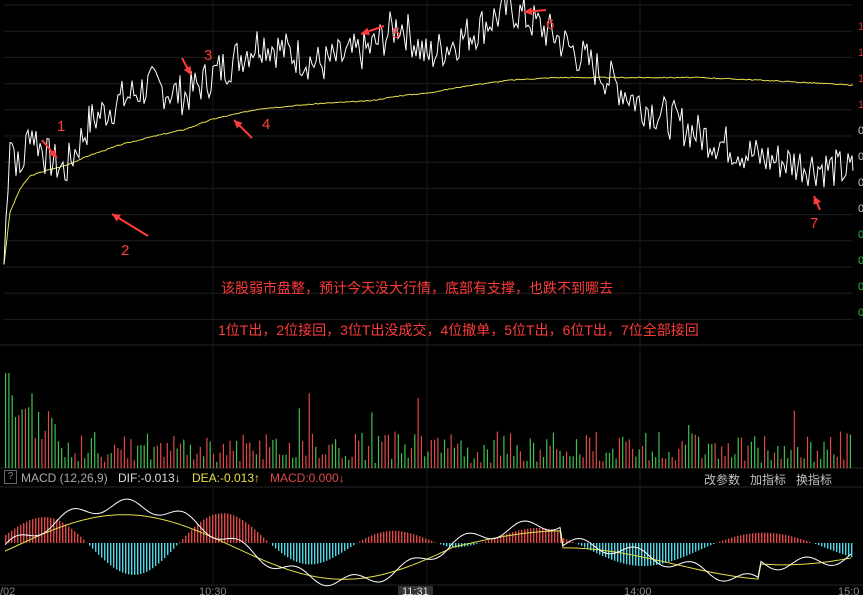 Image resolution: width=863 pixels, height=595 pixels. What do you see at coordinates (428, 547) in the screenshot?
I see `dea-line` at bounding box center [428, 547].